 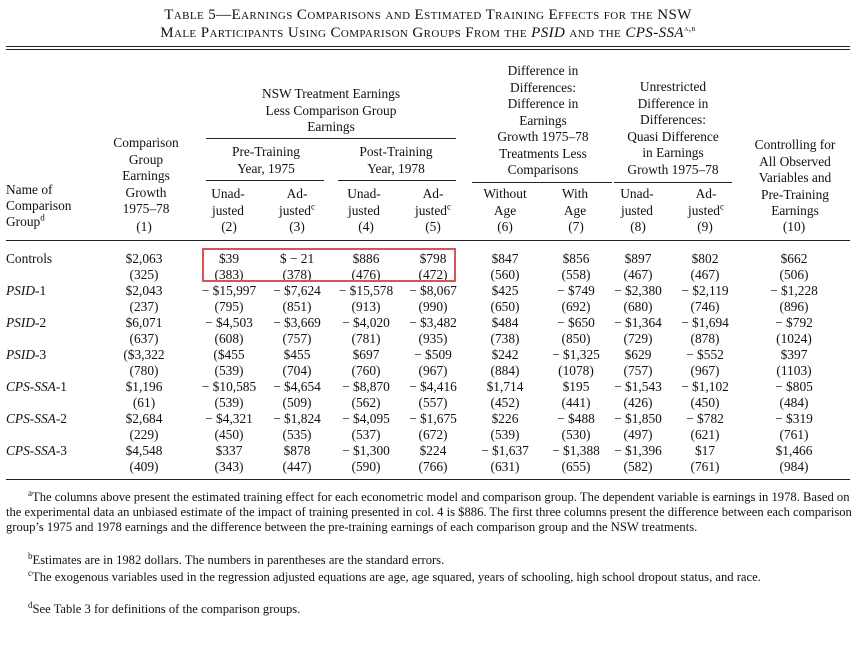 What do you see at coordinates (433, 402) in the screenshot?
I see `table-cell-std-error: (557)` at bounding box center [433, 402].